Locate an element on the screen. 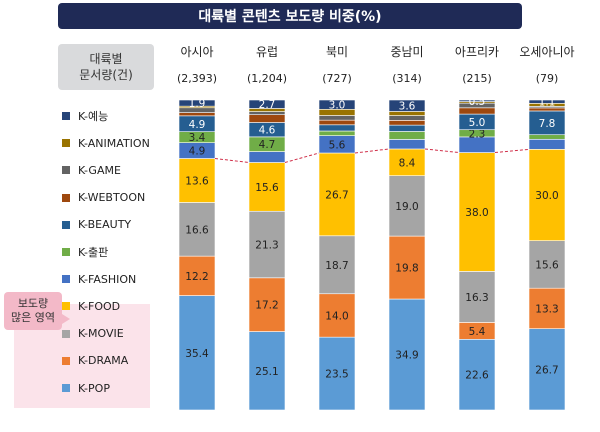 This screenshot has height=432, width=600. legend-label: K-출판 is located at coordinates (93, 252).